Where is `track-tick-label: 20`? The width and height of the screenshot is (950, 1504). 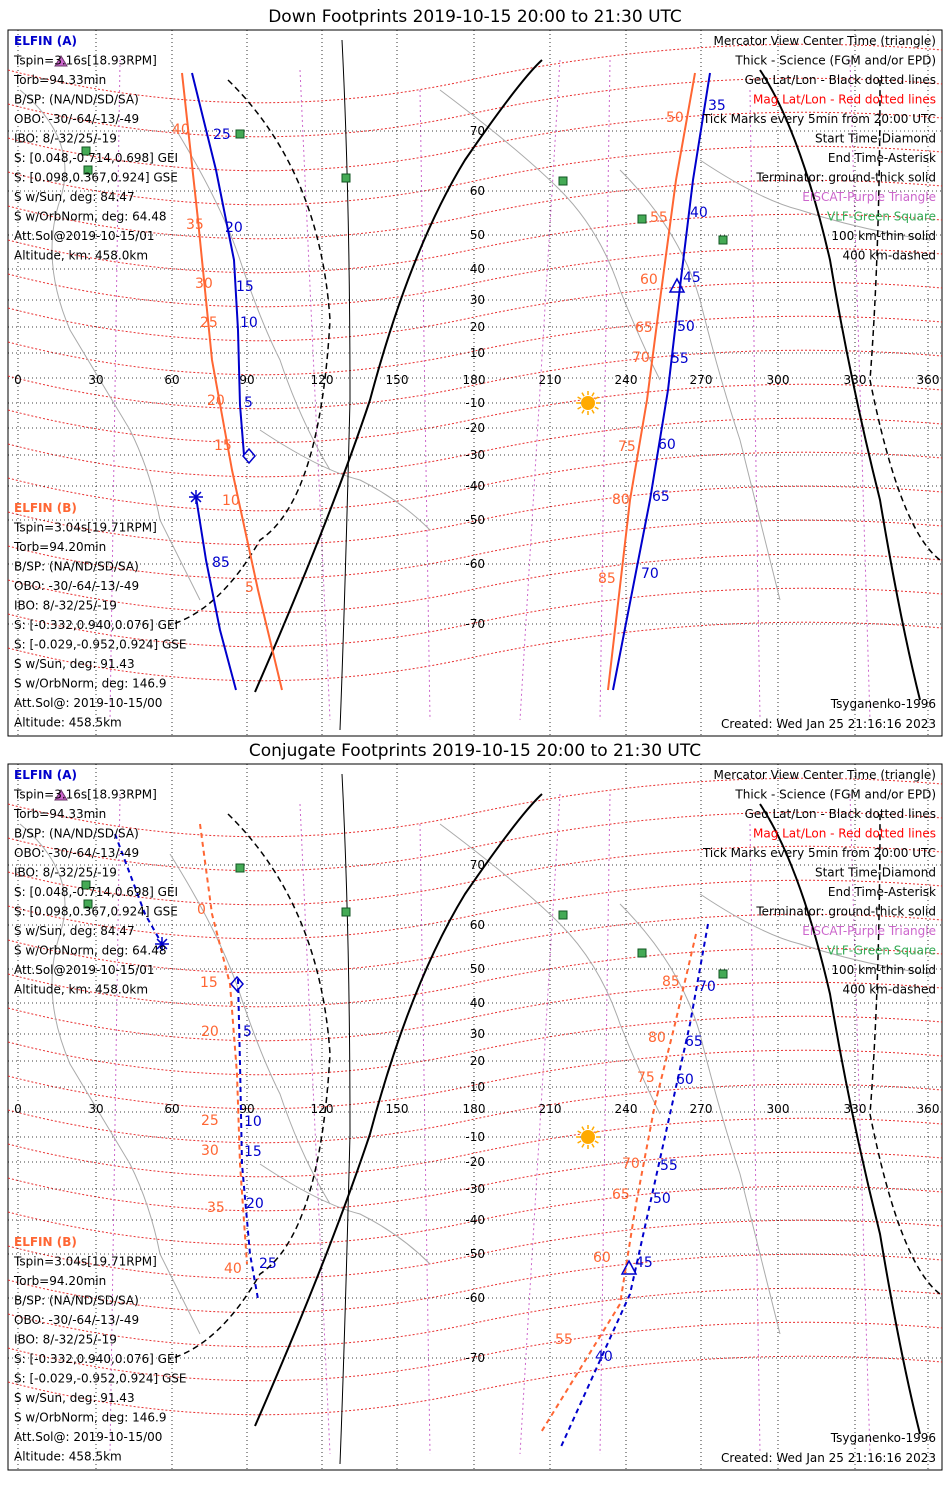 track-tick-label: 20 is located at coordinates (216, 401).